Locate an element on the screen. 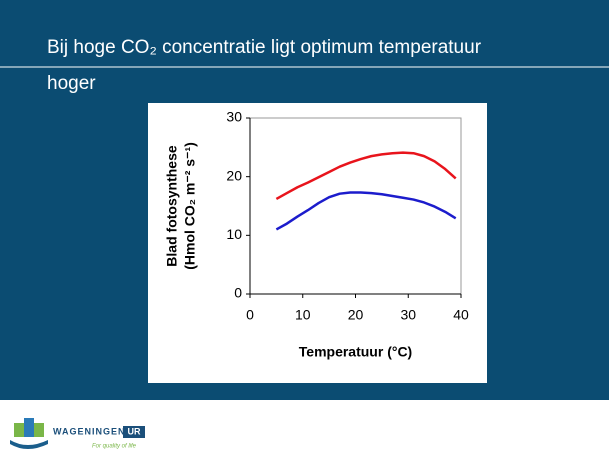 The image size is (609, 461). x-tick-label: 40 is located at coordinates (461, 315).